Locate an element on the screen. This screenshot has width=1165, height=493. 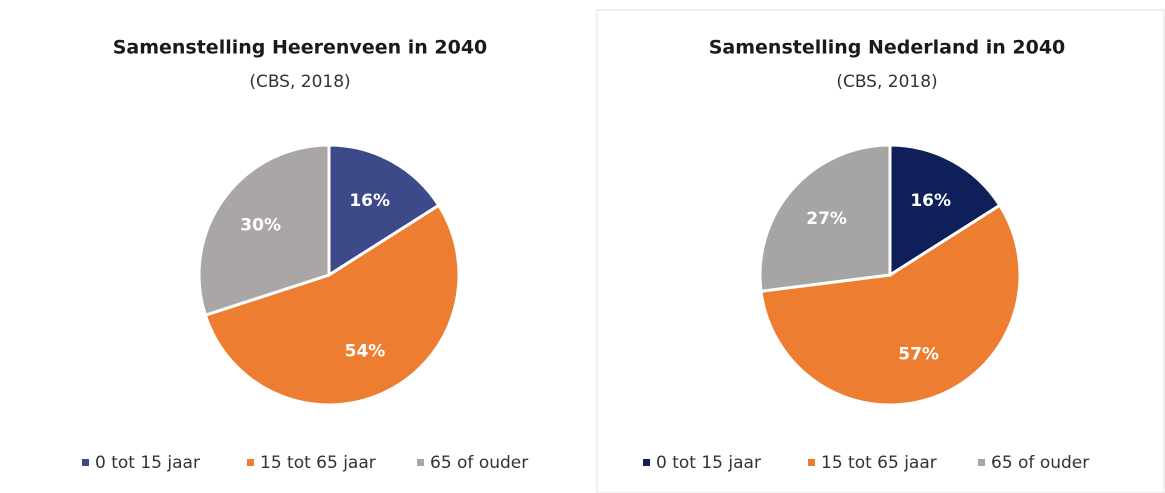
data-label: 27% is located at coordinates (826, 219).